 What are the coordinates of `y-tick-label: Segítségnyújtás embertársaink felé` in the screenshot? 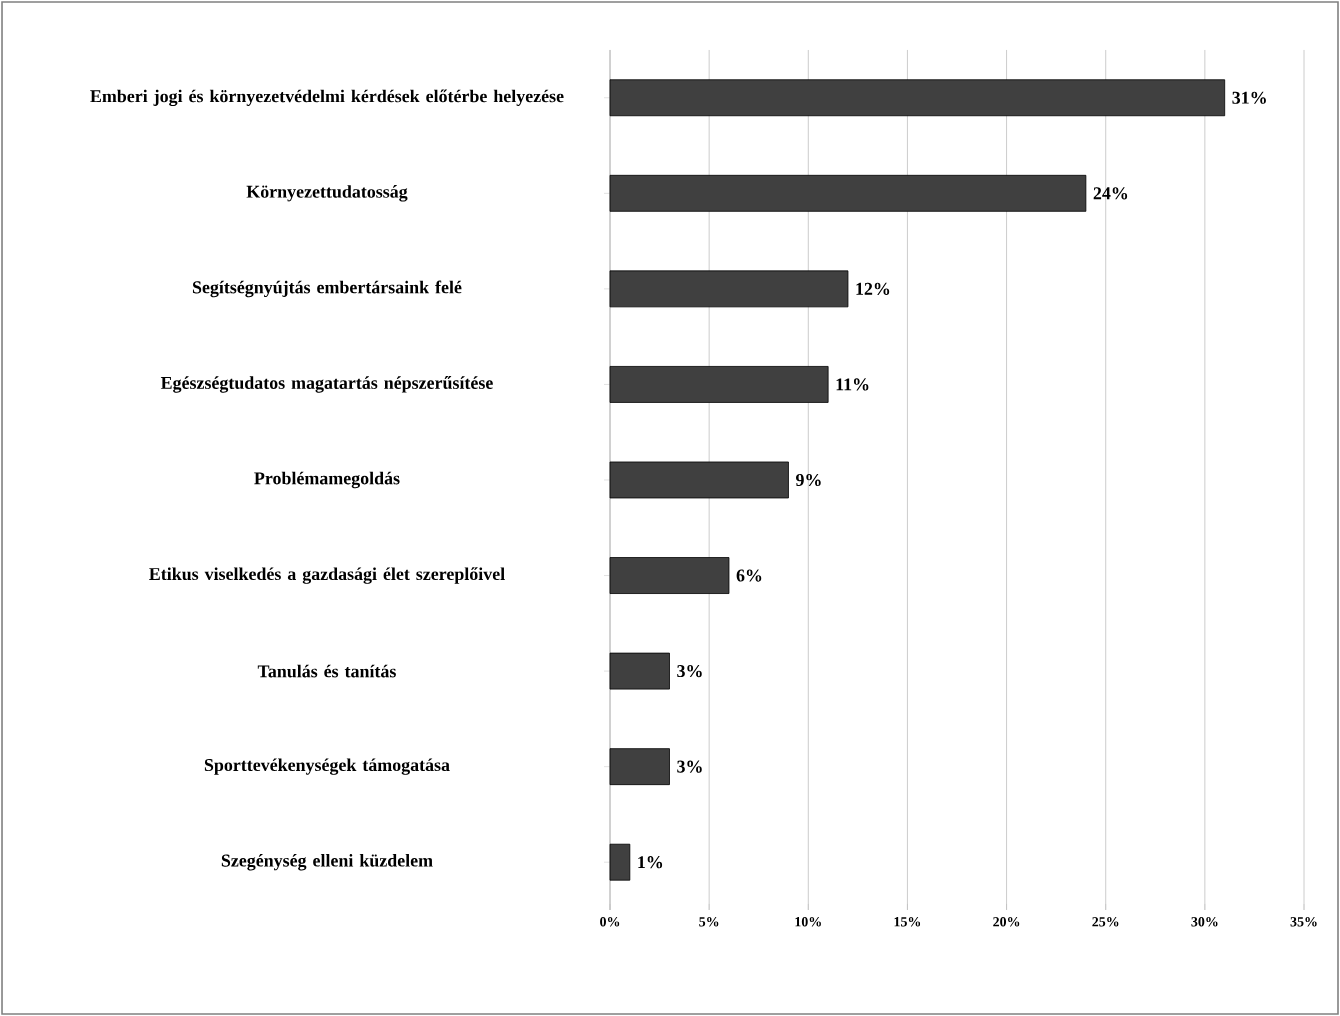 It's located at (327, 289).